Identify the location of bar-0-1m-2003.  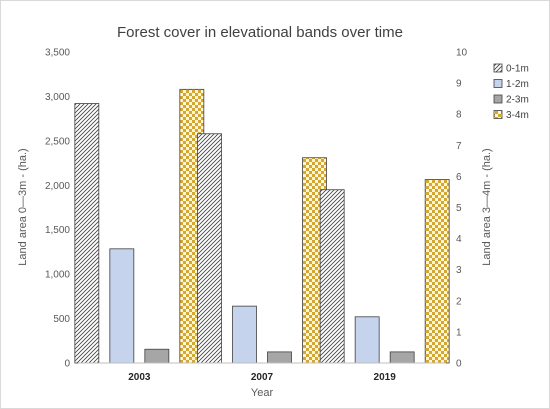
(87, 233).